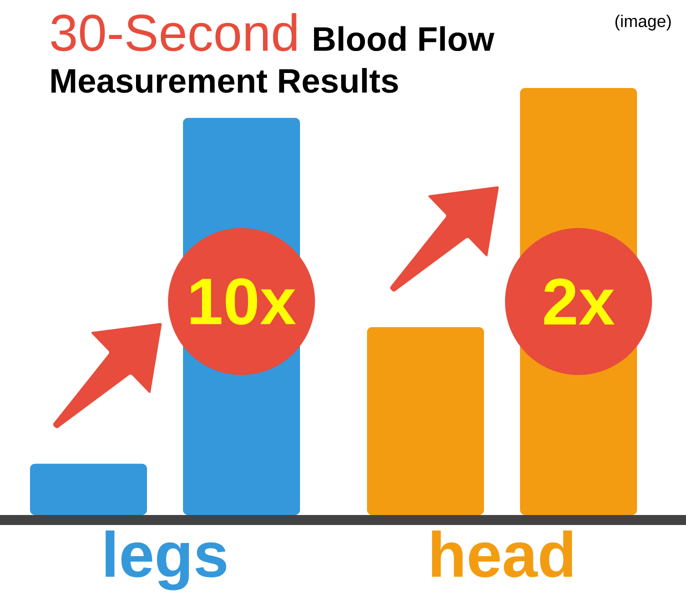 The height and width of the screenshot is (610, 686). Describe the element at coordinates (643, 22) in the screenshot. I see `text: (image)` at that location.